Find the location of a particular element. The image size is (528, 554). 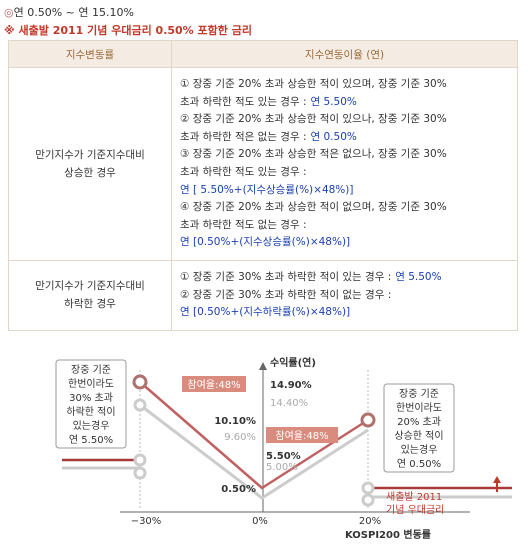

range-text: 연 0.50% ~ 연 15.10% is located at coordinates (73, 12).